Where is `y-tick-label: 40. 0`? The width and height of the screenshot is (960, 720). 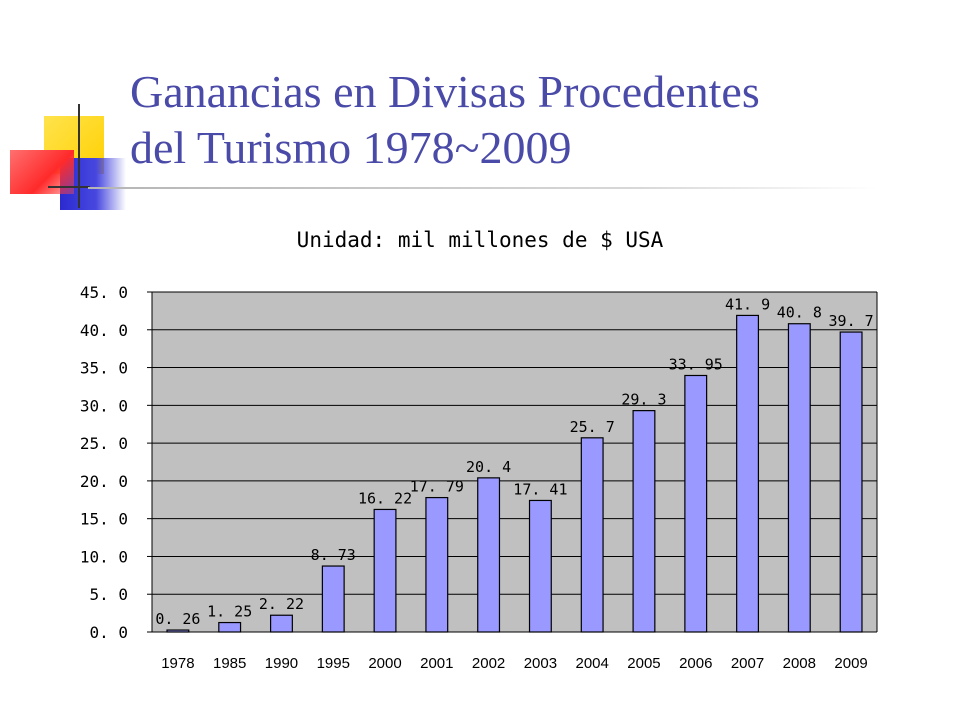
y-tick-label: 40. 0 is located at coordinates (104, 330).